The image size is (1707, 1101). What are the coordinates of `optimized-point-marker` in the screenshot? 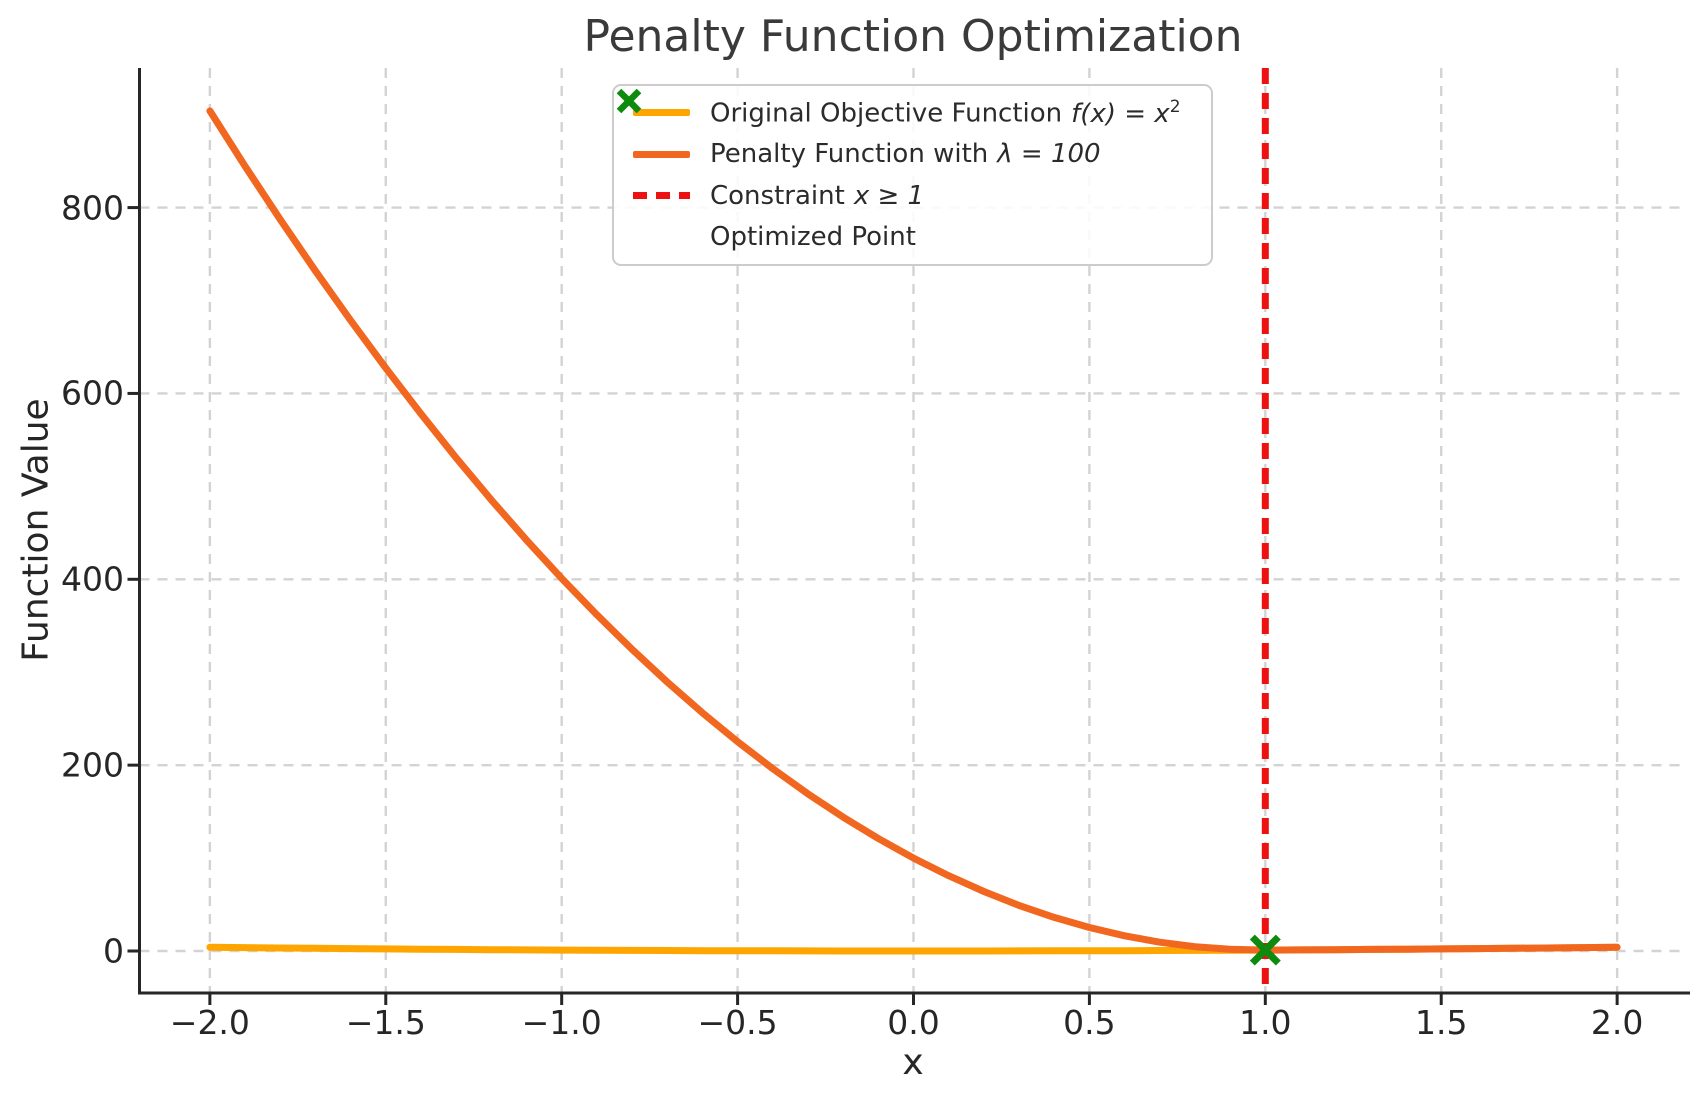 It's located at (1265, 950).